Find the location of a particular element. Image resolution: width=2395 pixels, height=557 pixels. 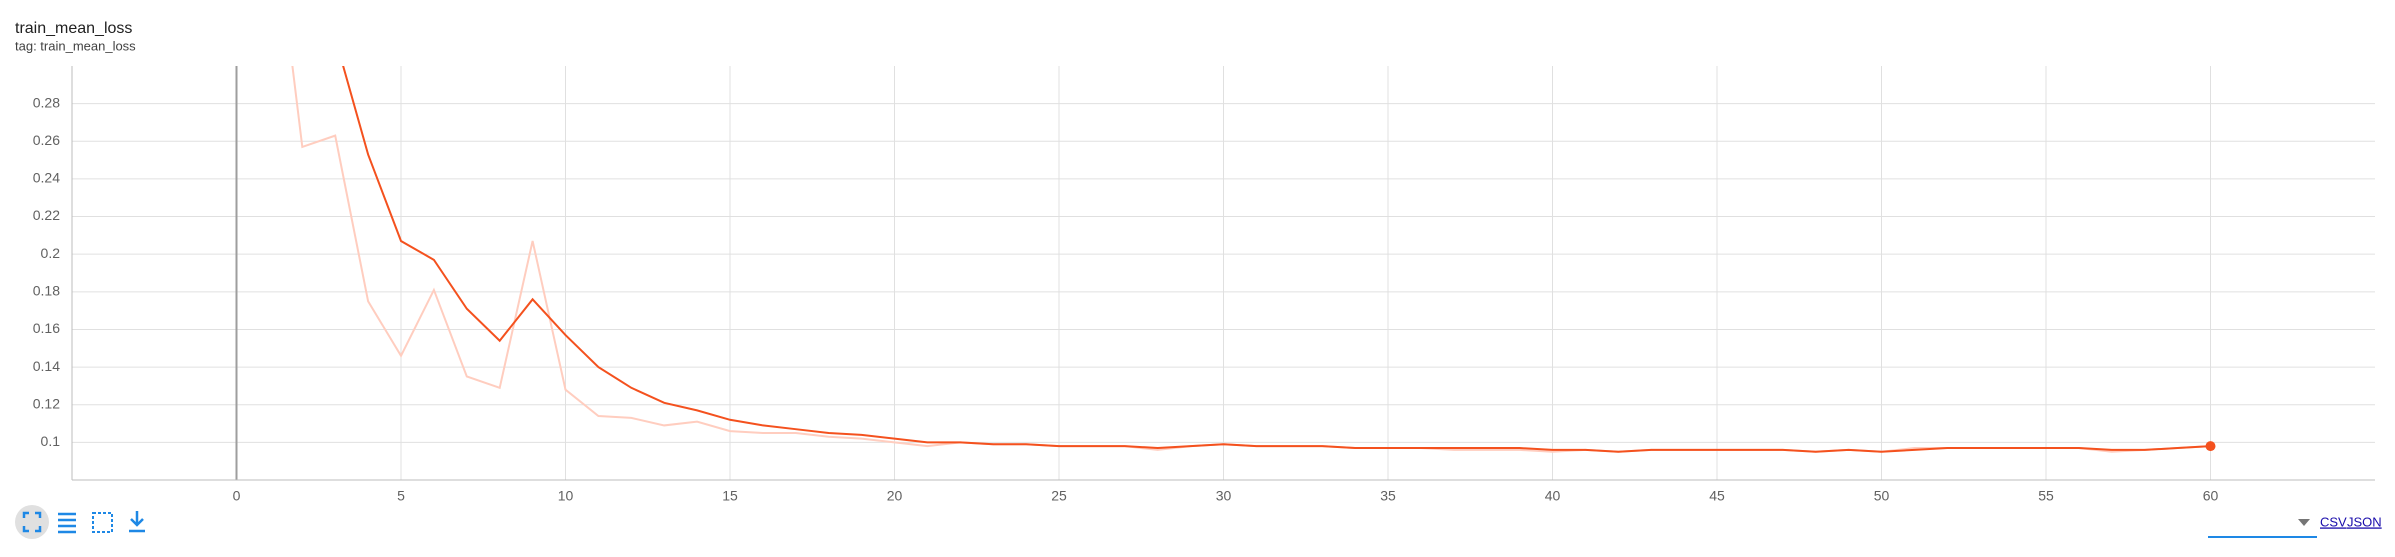

x-tick-label: 10 is located at coordinates (566, 496).